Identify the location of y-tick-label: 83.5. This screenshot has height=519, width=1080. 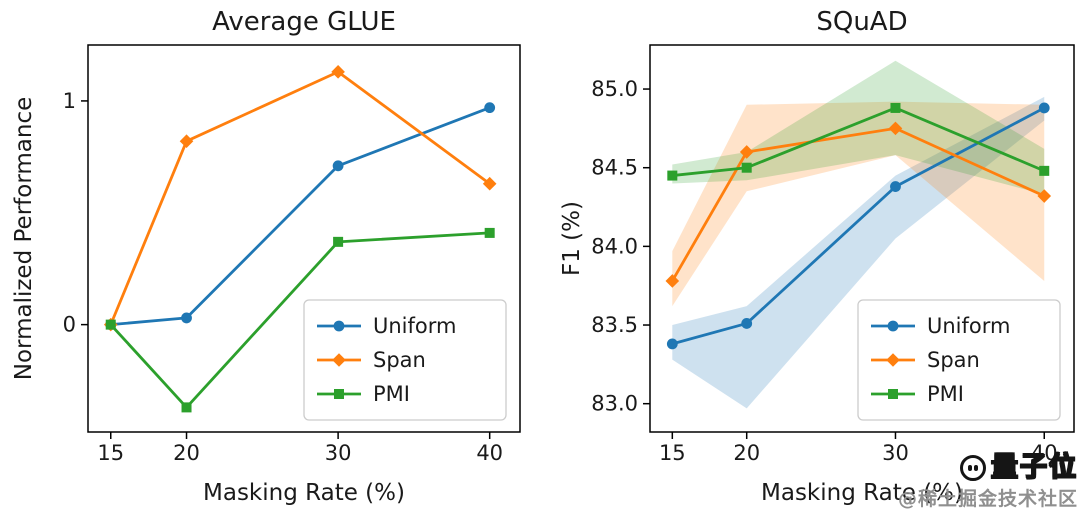
(614, 325).